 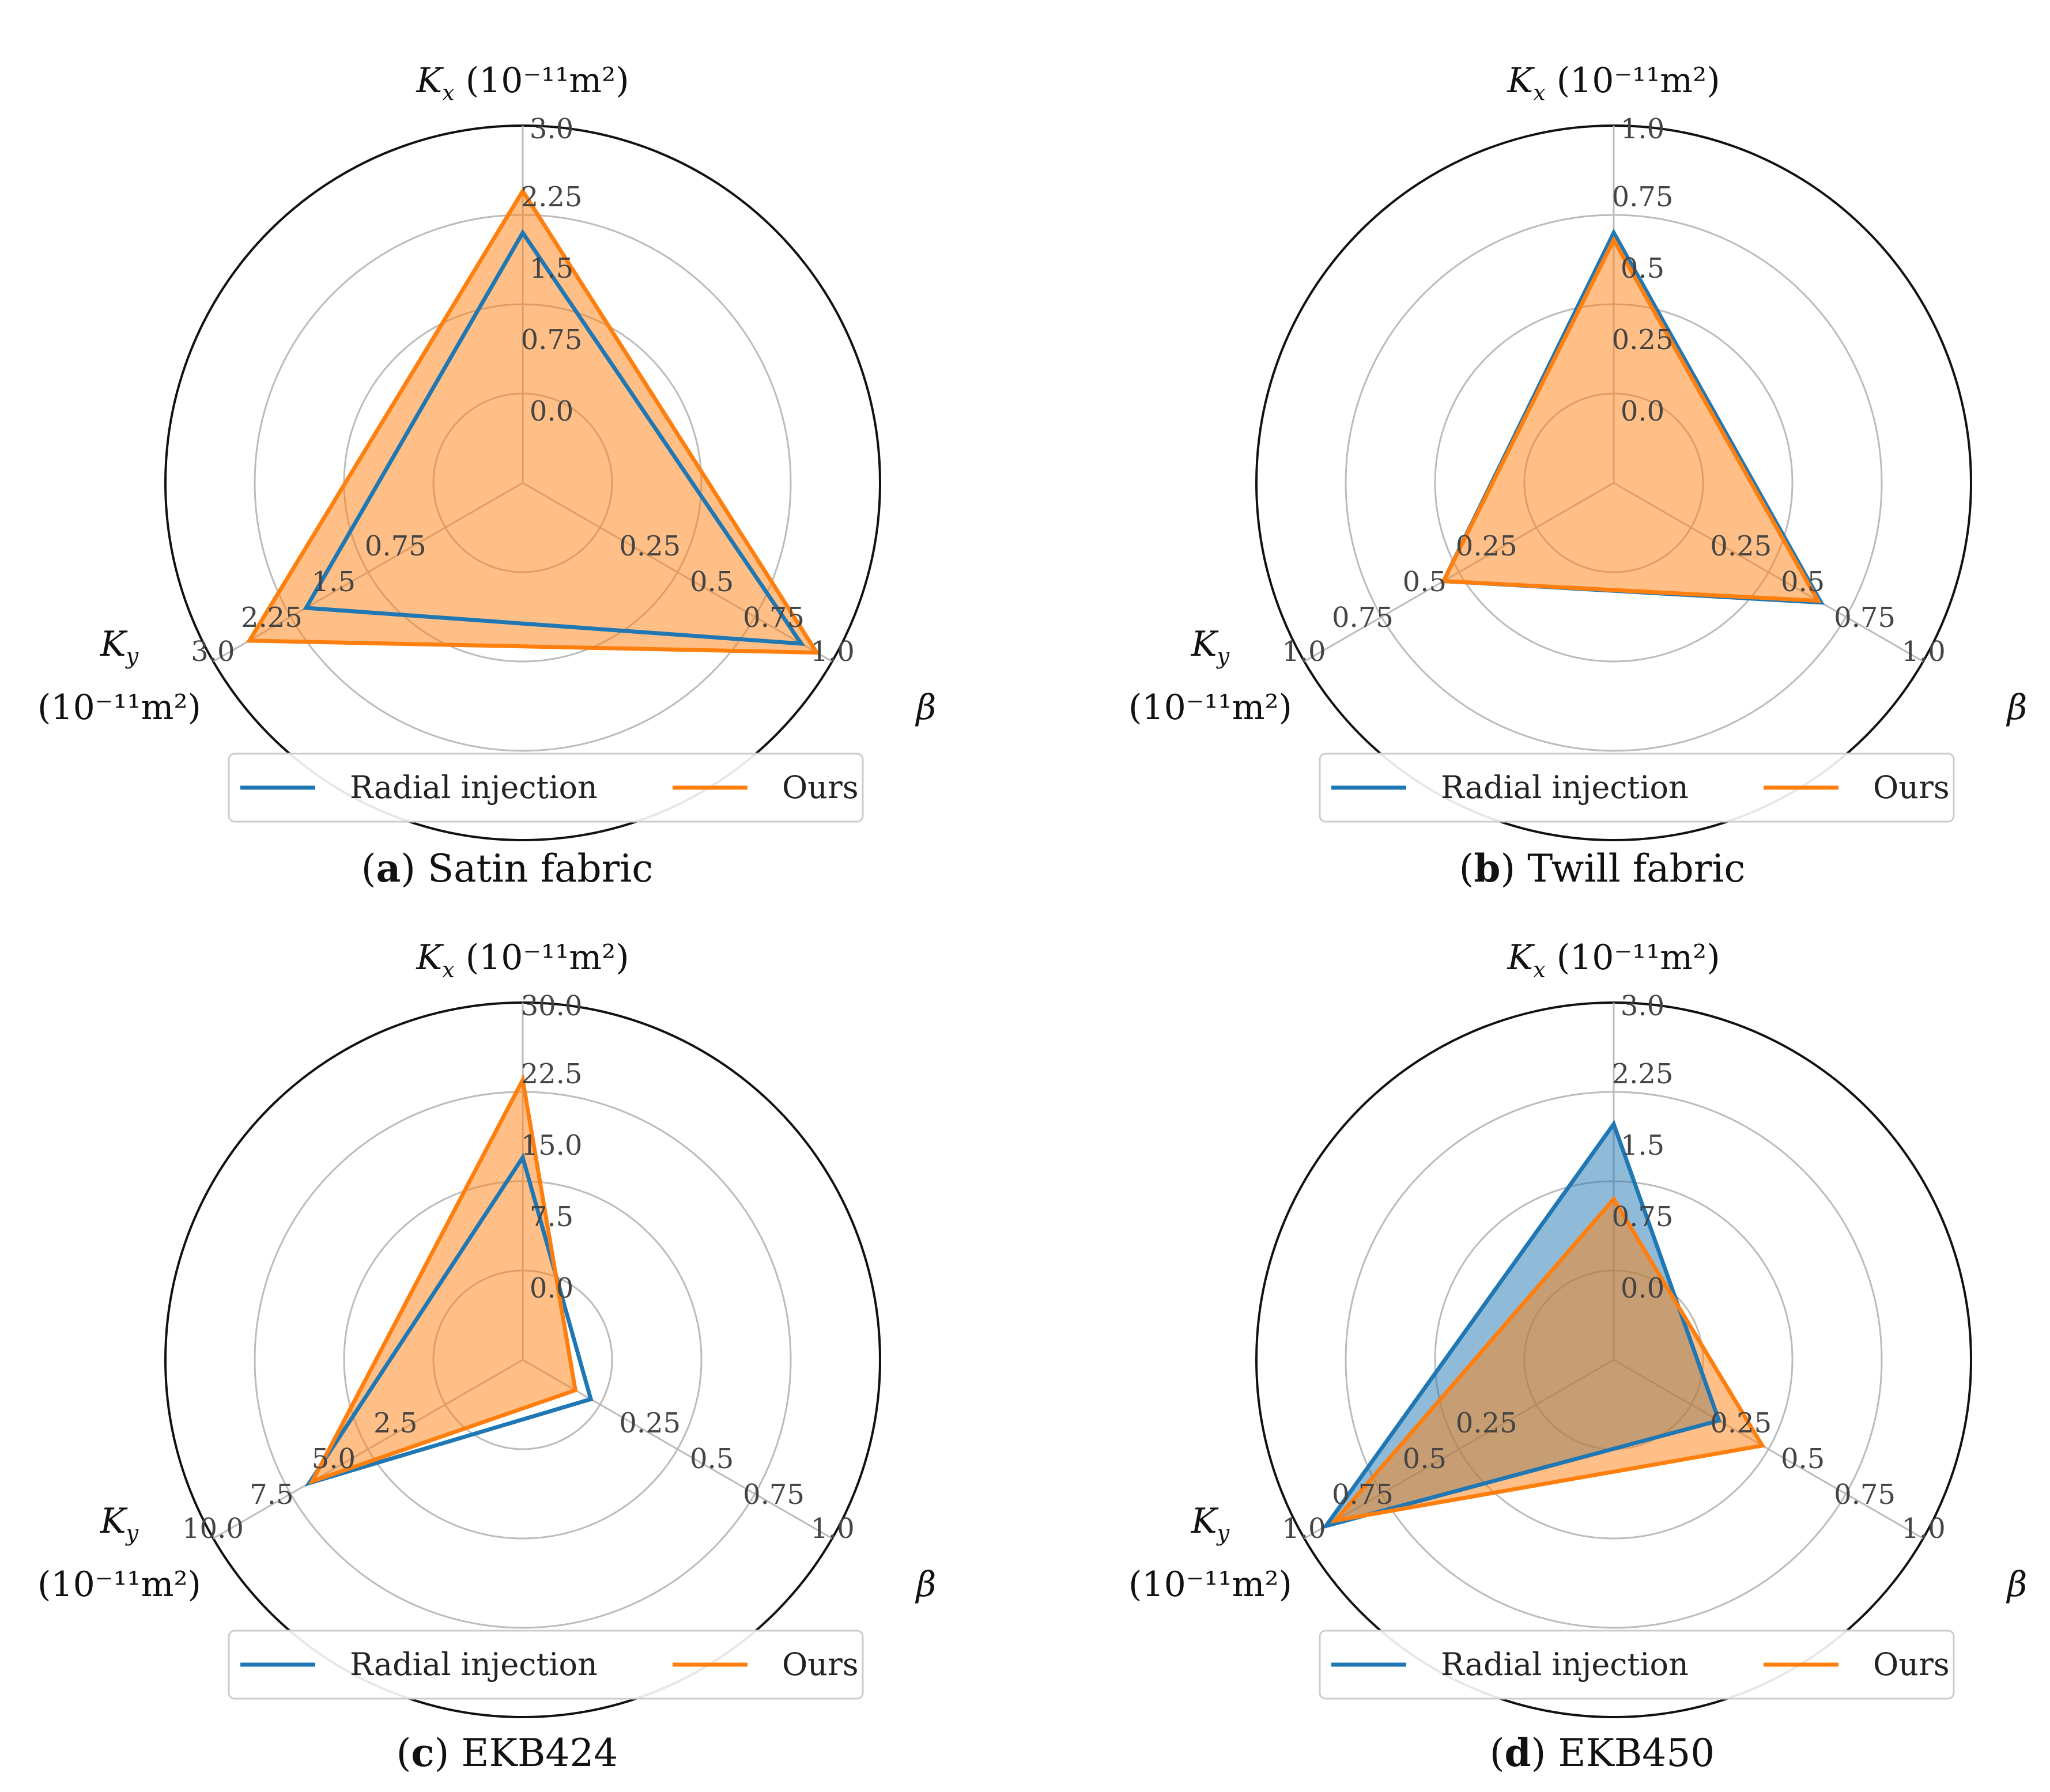 What do you see at coordinates (508, 868) in the screenshot?
I see `panel-caption: (a) Satin fabric` at bounding box center [508, 868].